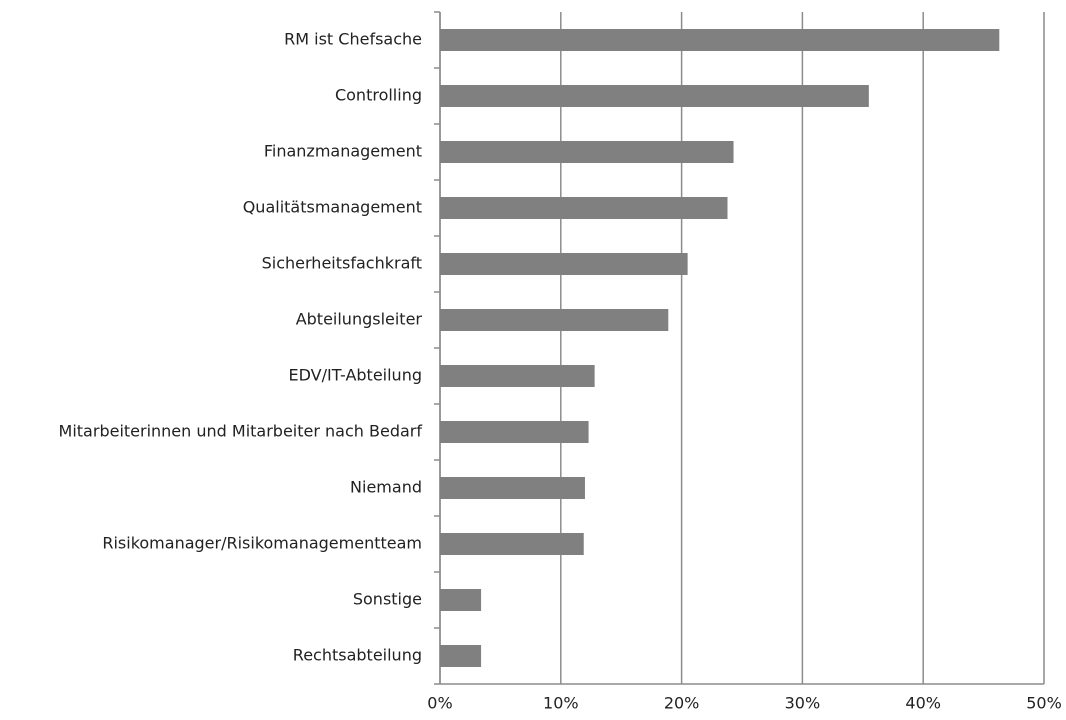 The height and width of the screenshot is (720, 1066). What do you see at coordinates (386, 487) in the screenshot?
I see `y-tick-label: Niemand` at bounding box center [386, 487].